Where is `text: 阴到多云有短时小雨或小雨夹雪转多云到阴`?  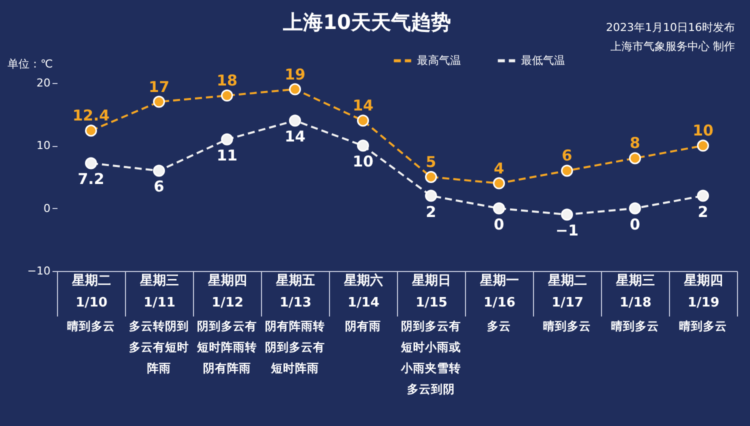
text: 阴到多云有短时小雨或小雨夹雪转多云到阴 is located at coordinates (430, 357).